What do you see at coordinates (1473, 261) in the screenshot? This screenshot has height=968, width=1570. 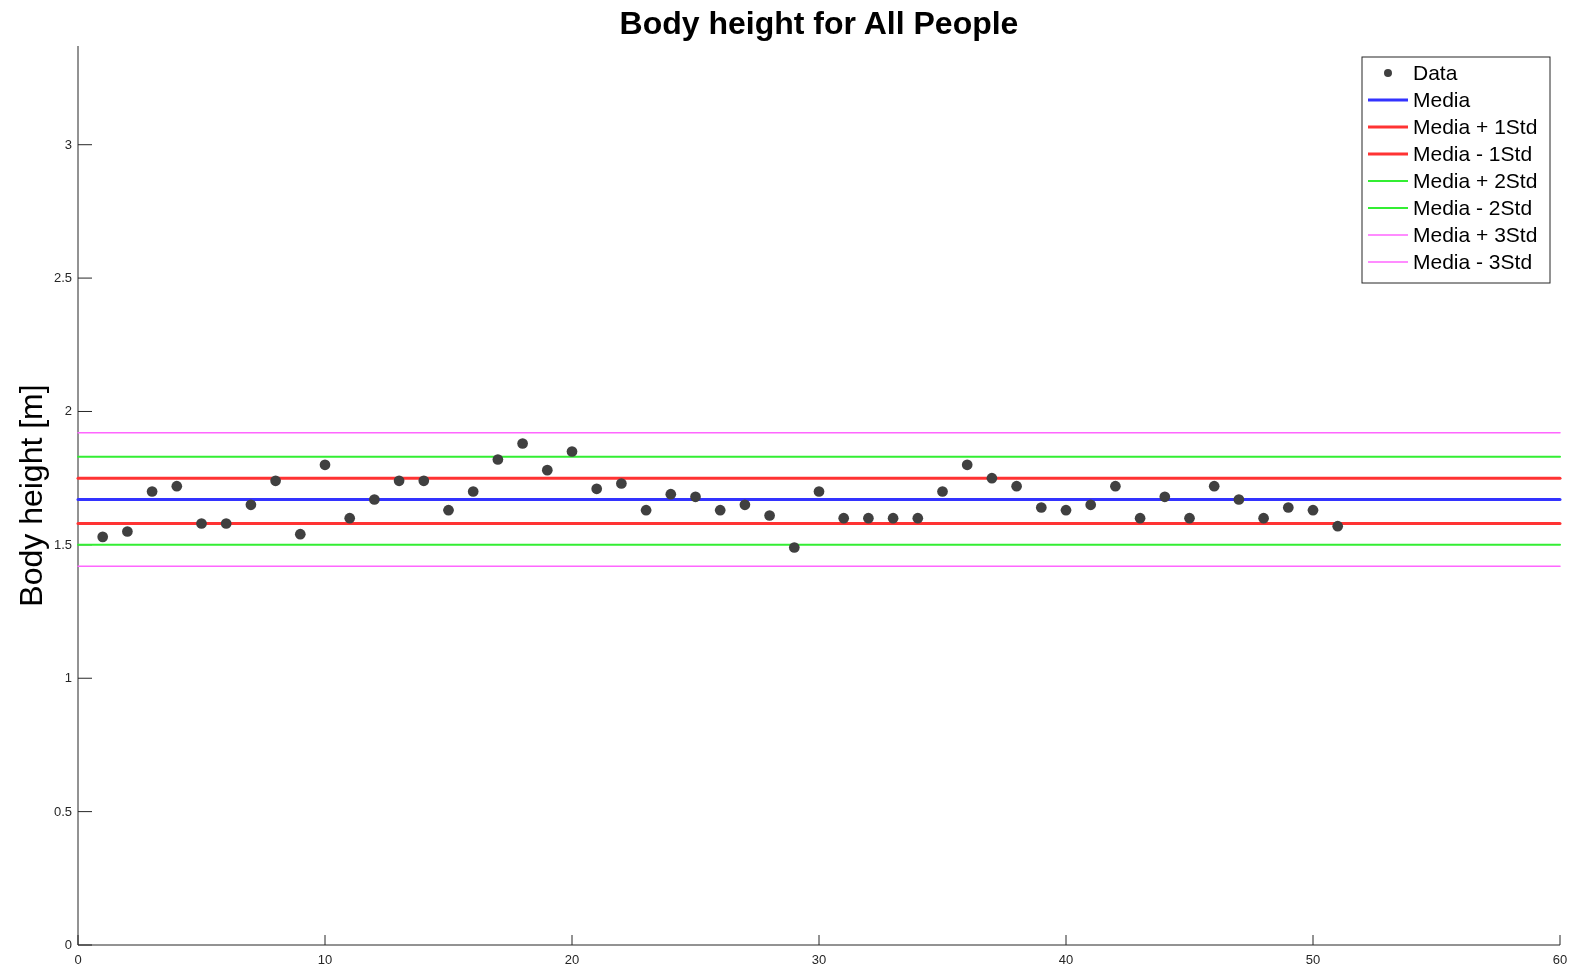 I see `legend-label: Media - 3Std` at bounding box center [1473, 261].